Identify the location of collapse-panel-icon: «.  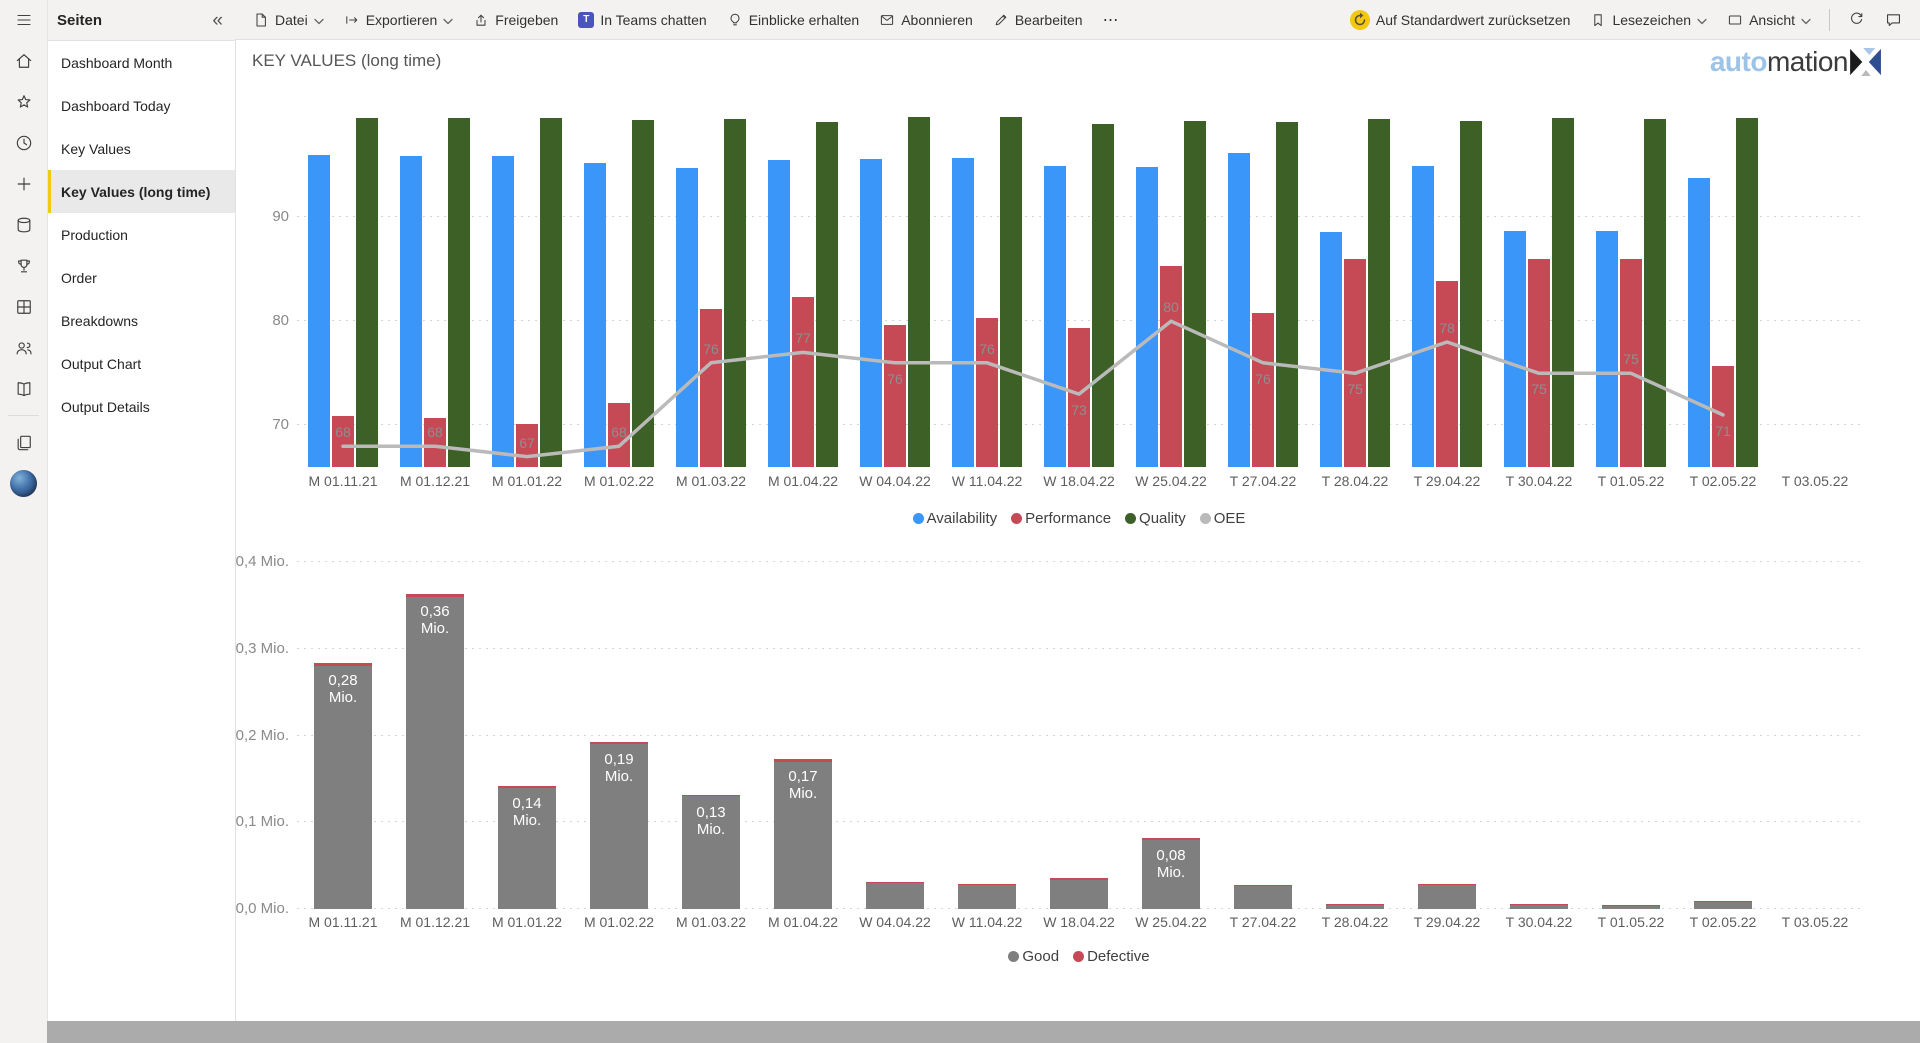
(217, 20).